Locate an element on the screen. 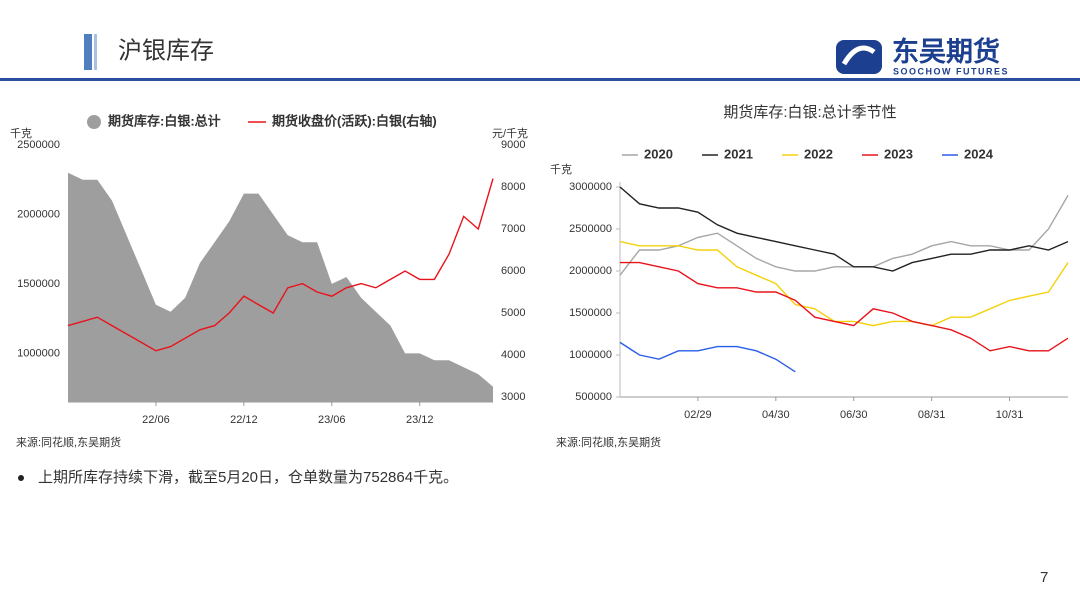 This screenshot has width=1080, height=608. y2-unit: 元/千克 is located at coordinates (510, 133).